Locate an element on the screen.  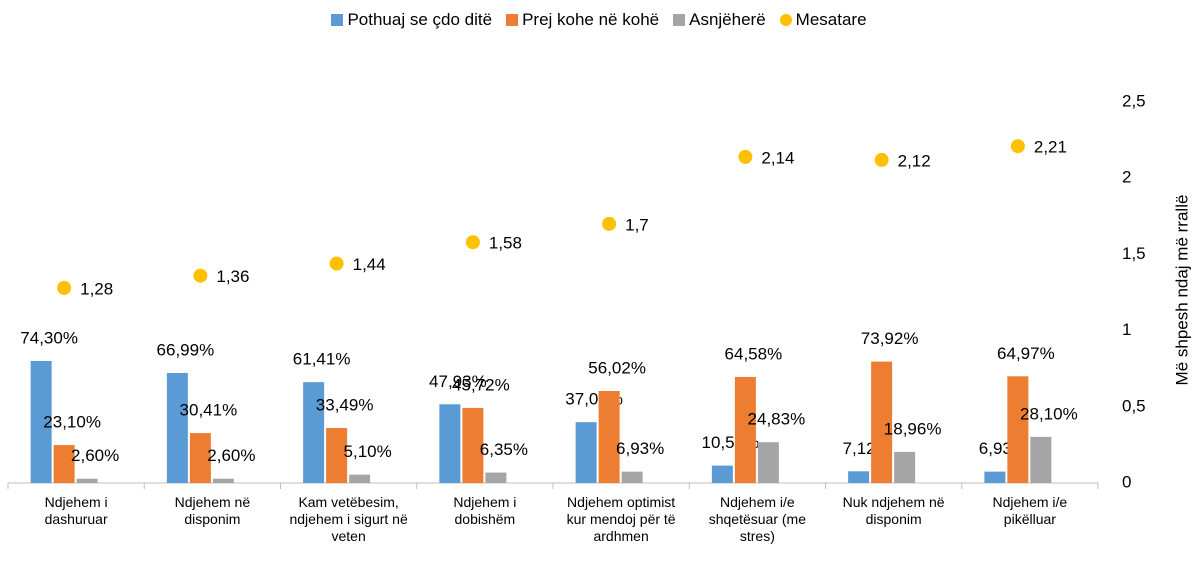
data-label: 23,10% is located at coordinates (72, 422).